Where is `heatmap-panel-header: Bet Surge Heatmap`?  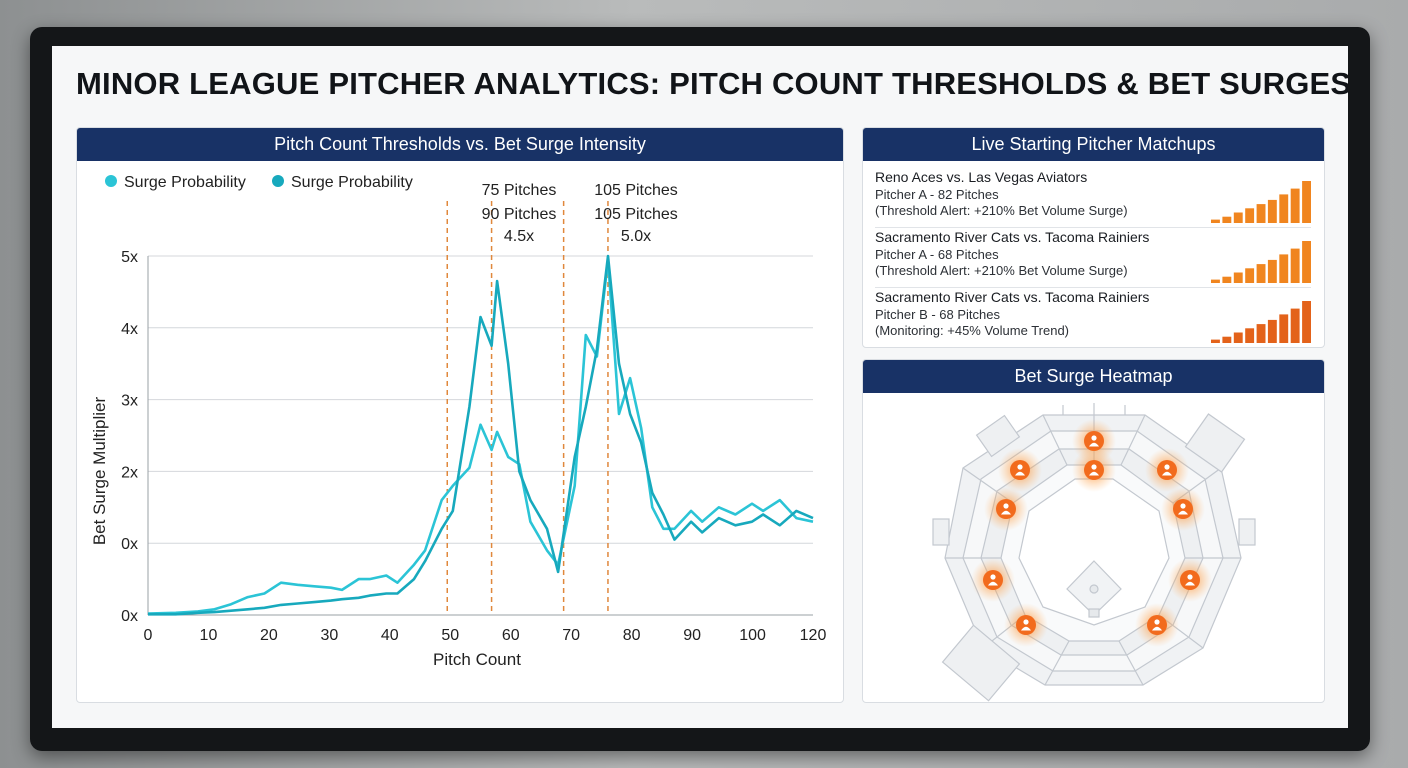 heatmap-panel-header: Bet Surge Heatmap is located at coordinates (1093, 376).